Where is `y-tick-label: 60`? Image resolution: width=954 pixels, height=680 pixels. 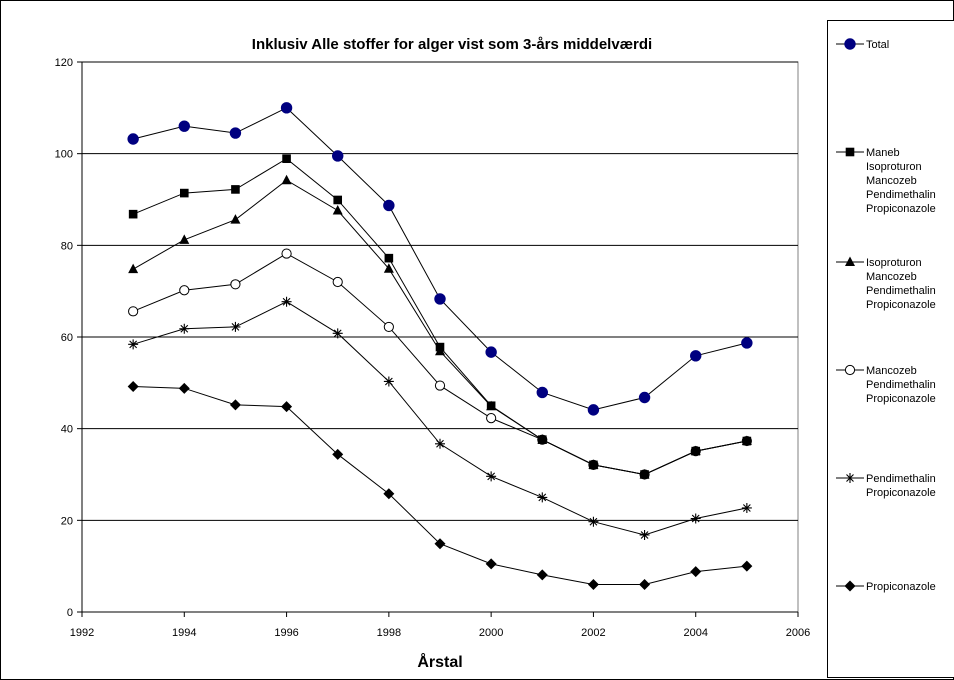
y-tick-label: 60 is located at coordinates (67, 338).